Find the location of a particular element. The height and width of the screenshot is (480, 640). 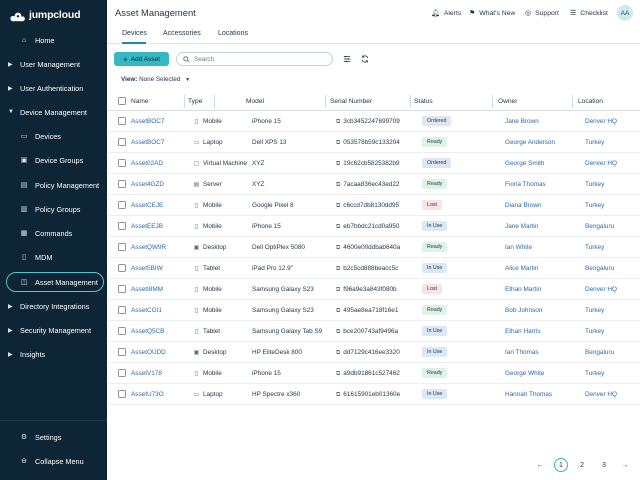

asset-name-link: AssetCEJE is located at coordinates (147, 205).